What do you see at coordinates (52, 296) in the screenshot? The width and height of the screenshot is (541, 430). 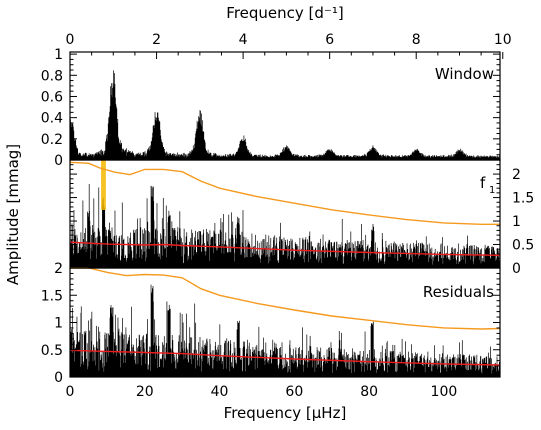 I see `residuals-y-tick-label: 1.5` at bounding box center [52, 296].